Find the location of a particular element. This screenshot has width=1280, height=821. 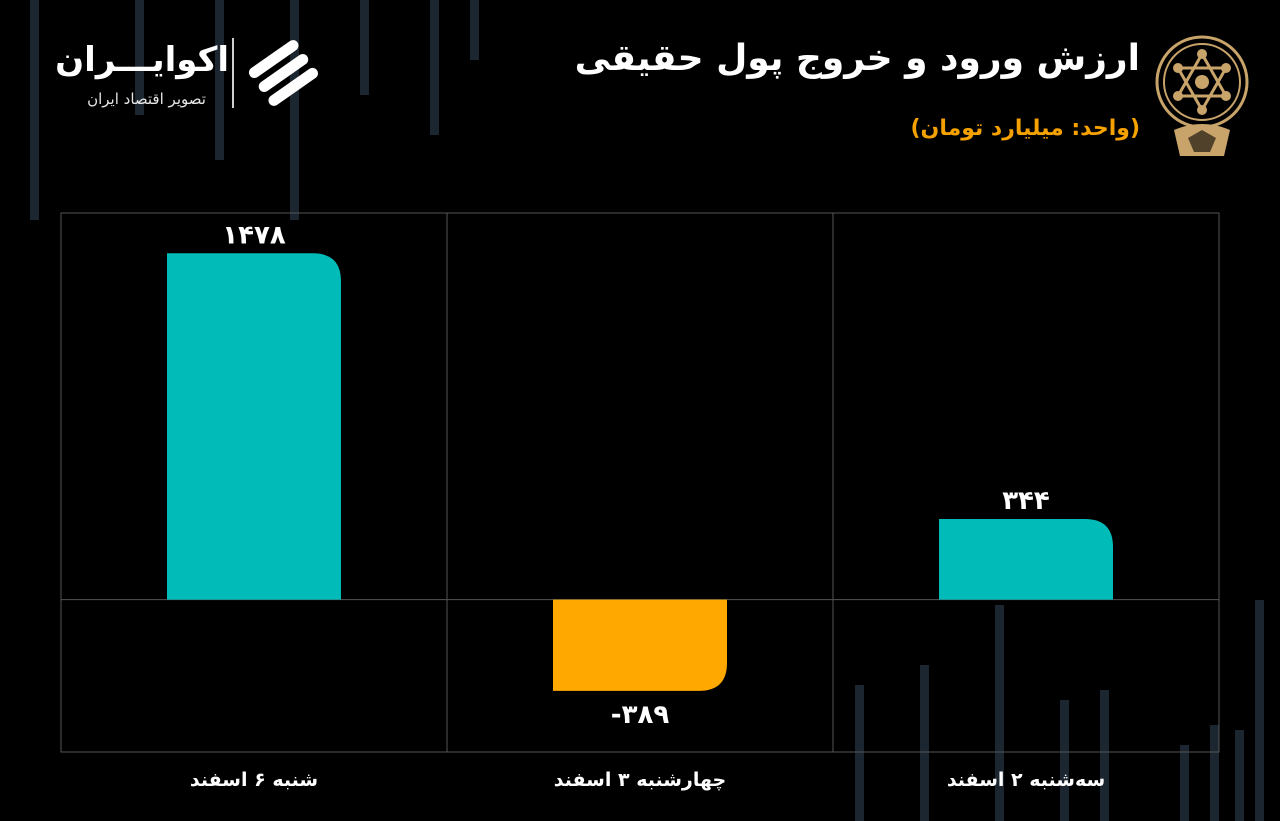

data-label: ۳۴۴ is located at coordinates (1026, 501).